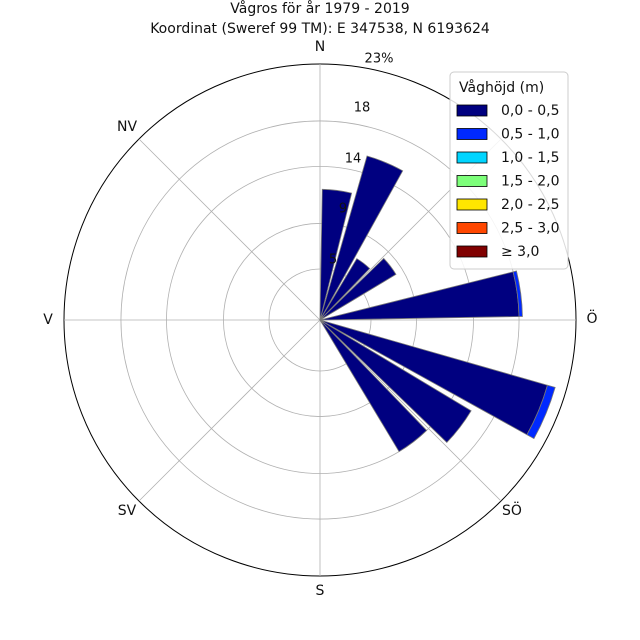 Image resolution: width=640 pixels, height=640 pixels. I want to click on chart-title: Vågros för år 1979 - 2019, so click(319, 8).